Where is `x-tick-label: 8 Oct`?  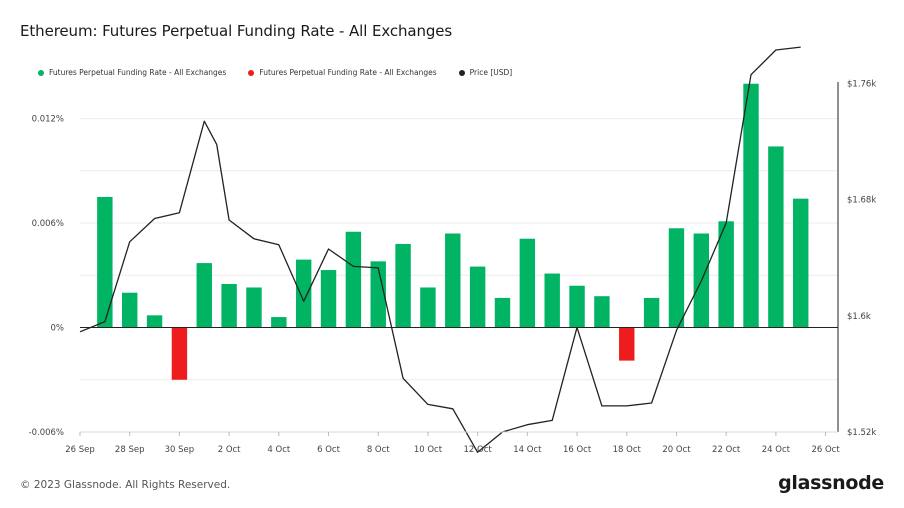
x-tick-label: 8 Oct is located at coordinates (378, 450).